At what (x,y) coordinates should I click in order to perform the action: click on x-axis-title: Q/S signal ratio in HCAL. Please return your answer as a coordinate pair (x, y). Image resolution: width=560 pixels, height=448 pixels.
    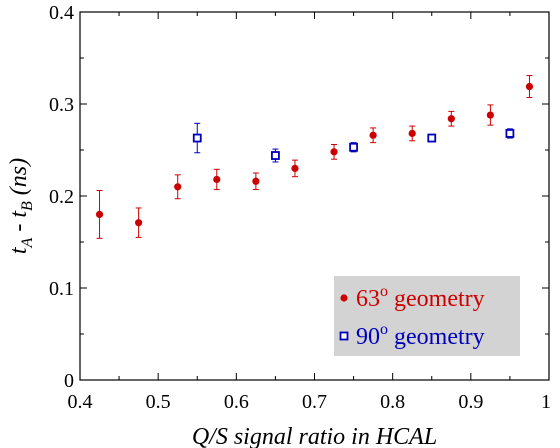
    Looking at the image, I should click on (314, 436).